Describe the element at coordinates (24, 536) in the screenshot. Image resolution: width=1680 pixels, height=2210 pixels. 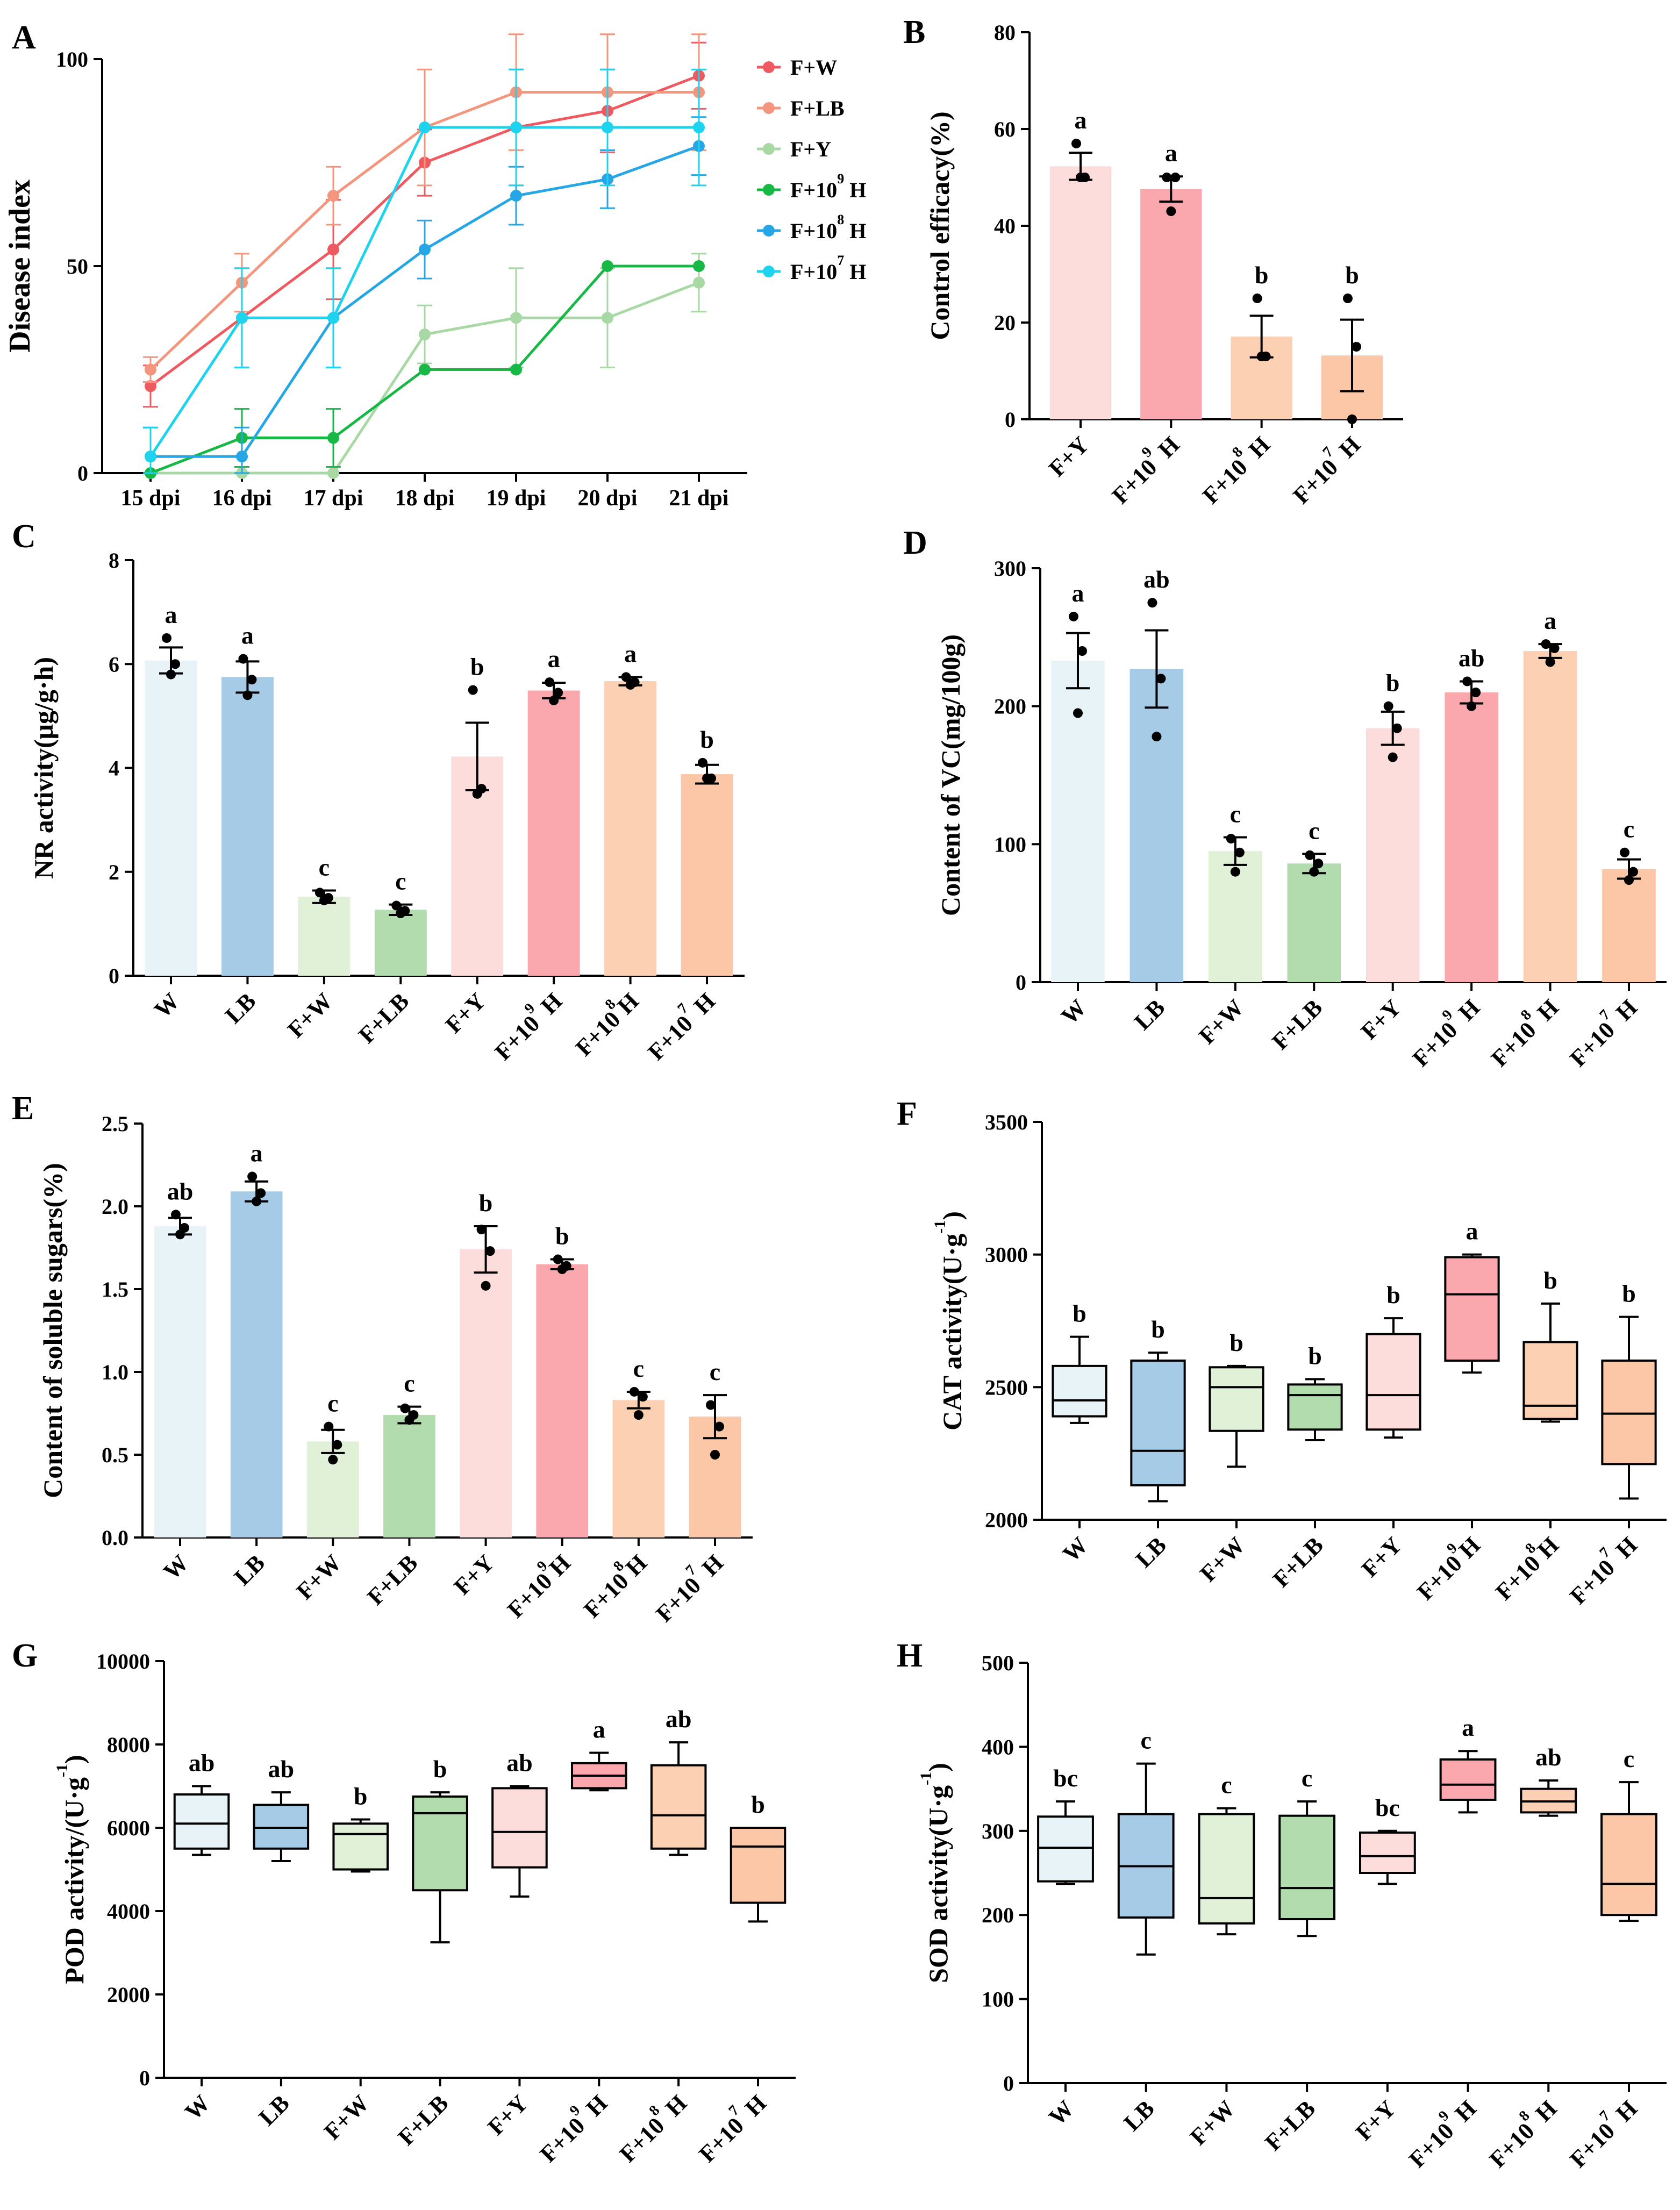
I see `panel-label: C` at that location.